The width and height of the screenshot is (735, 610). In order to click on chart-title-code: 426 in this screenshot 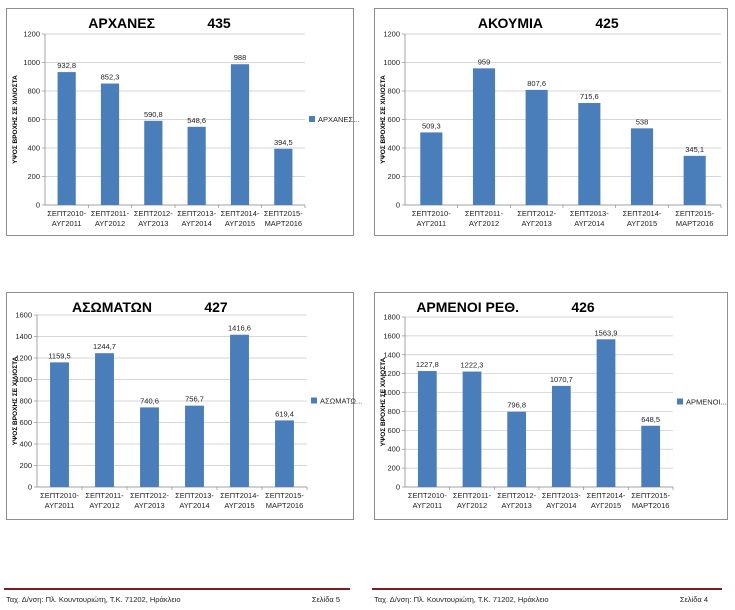, I will do `click(583, 307)`.